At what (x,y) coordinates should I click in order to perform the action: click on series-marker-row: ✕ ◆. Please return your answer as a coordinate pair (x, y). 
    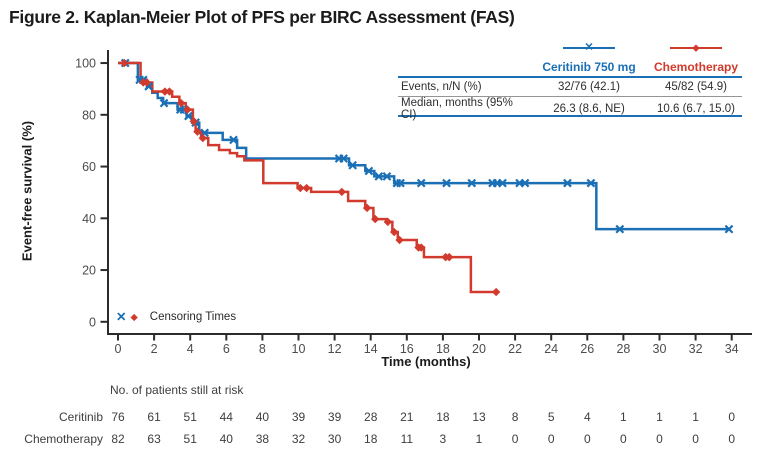
    Looking at the image, I should click on (570, 48).